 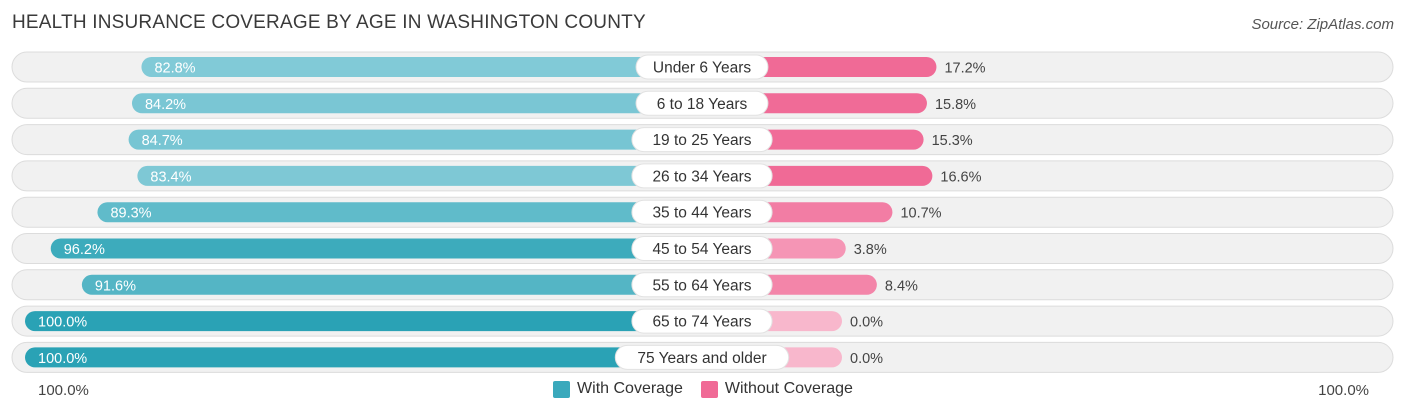 I want to click on label-with-value: 89.3%, so click(x=130, y=214).